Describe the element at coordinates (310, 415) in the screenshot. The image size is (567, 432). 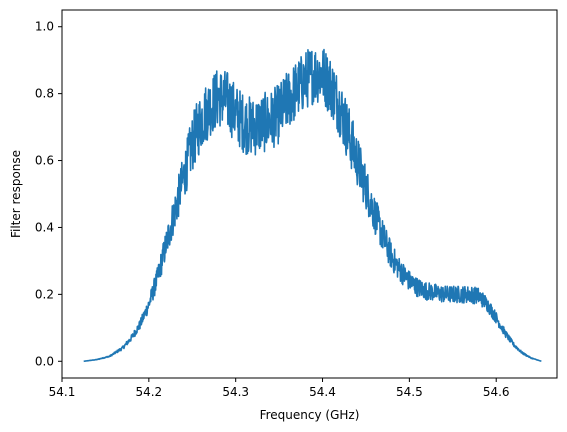
I see `x-axis-label: Frequency (GHz)` at that location.